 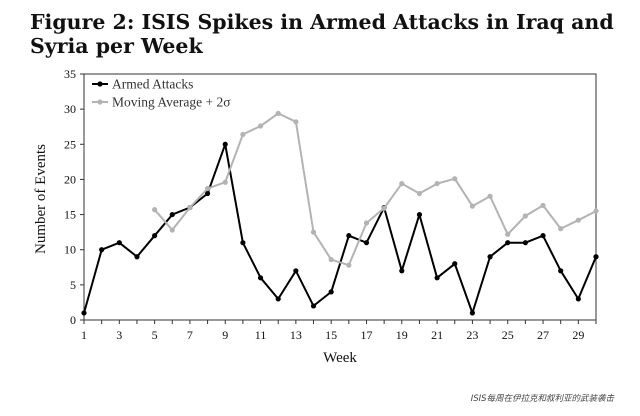 I want to click on x-tick-label: 7, so click(x=190, y=335).